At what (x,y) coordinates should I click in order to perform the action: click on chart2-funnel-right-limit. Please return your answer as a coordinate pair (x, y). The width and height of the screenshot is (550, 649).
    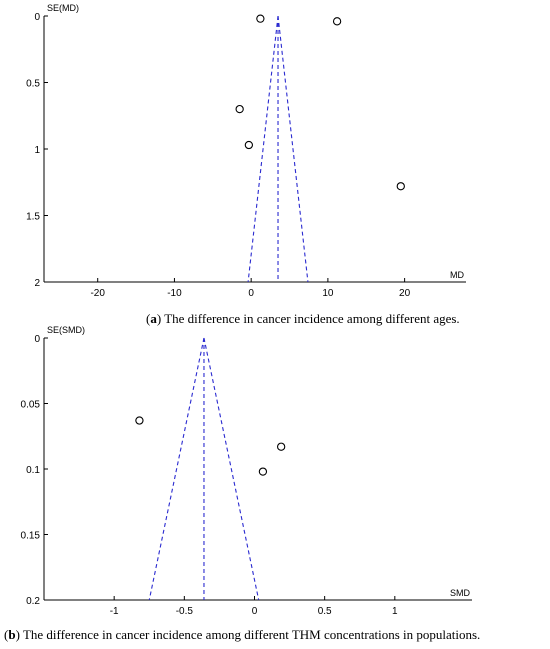
    Looking at the image, I should click on (231, 469).